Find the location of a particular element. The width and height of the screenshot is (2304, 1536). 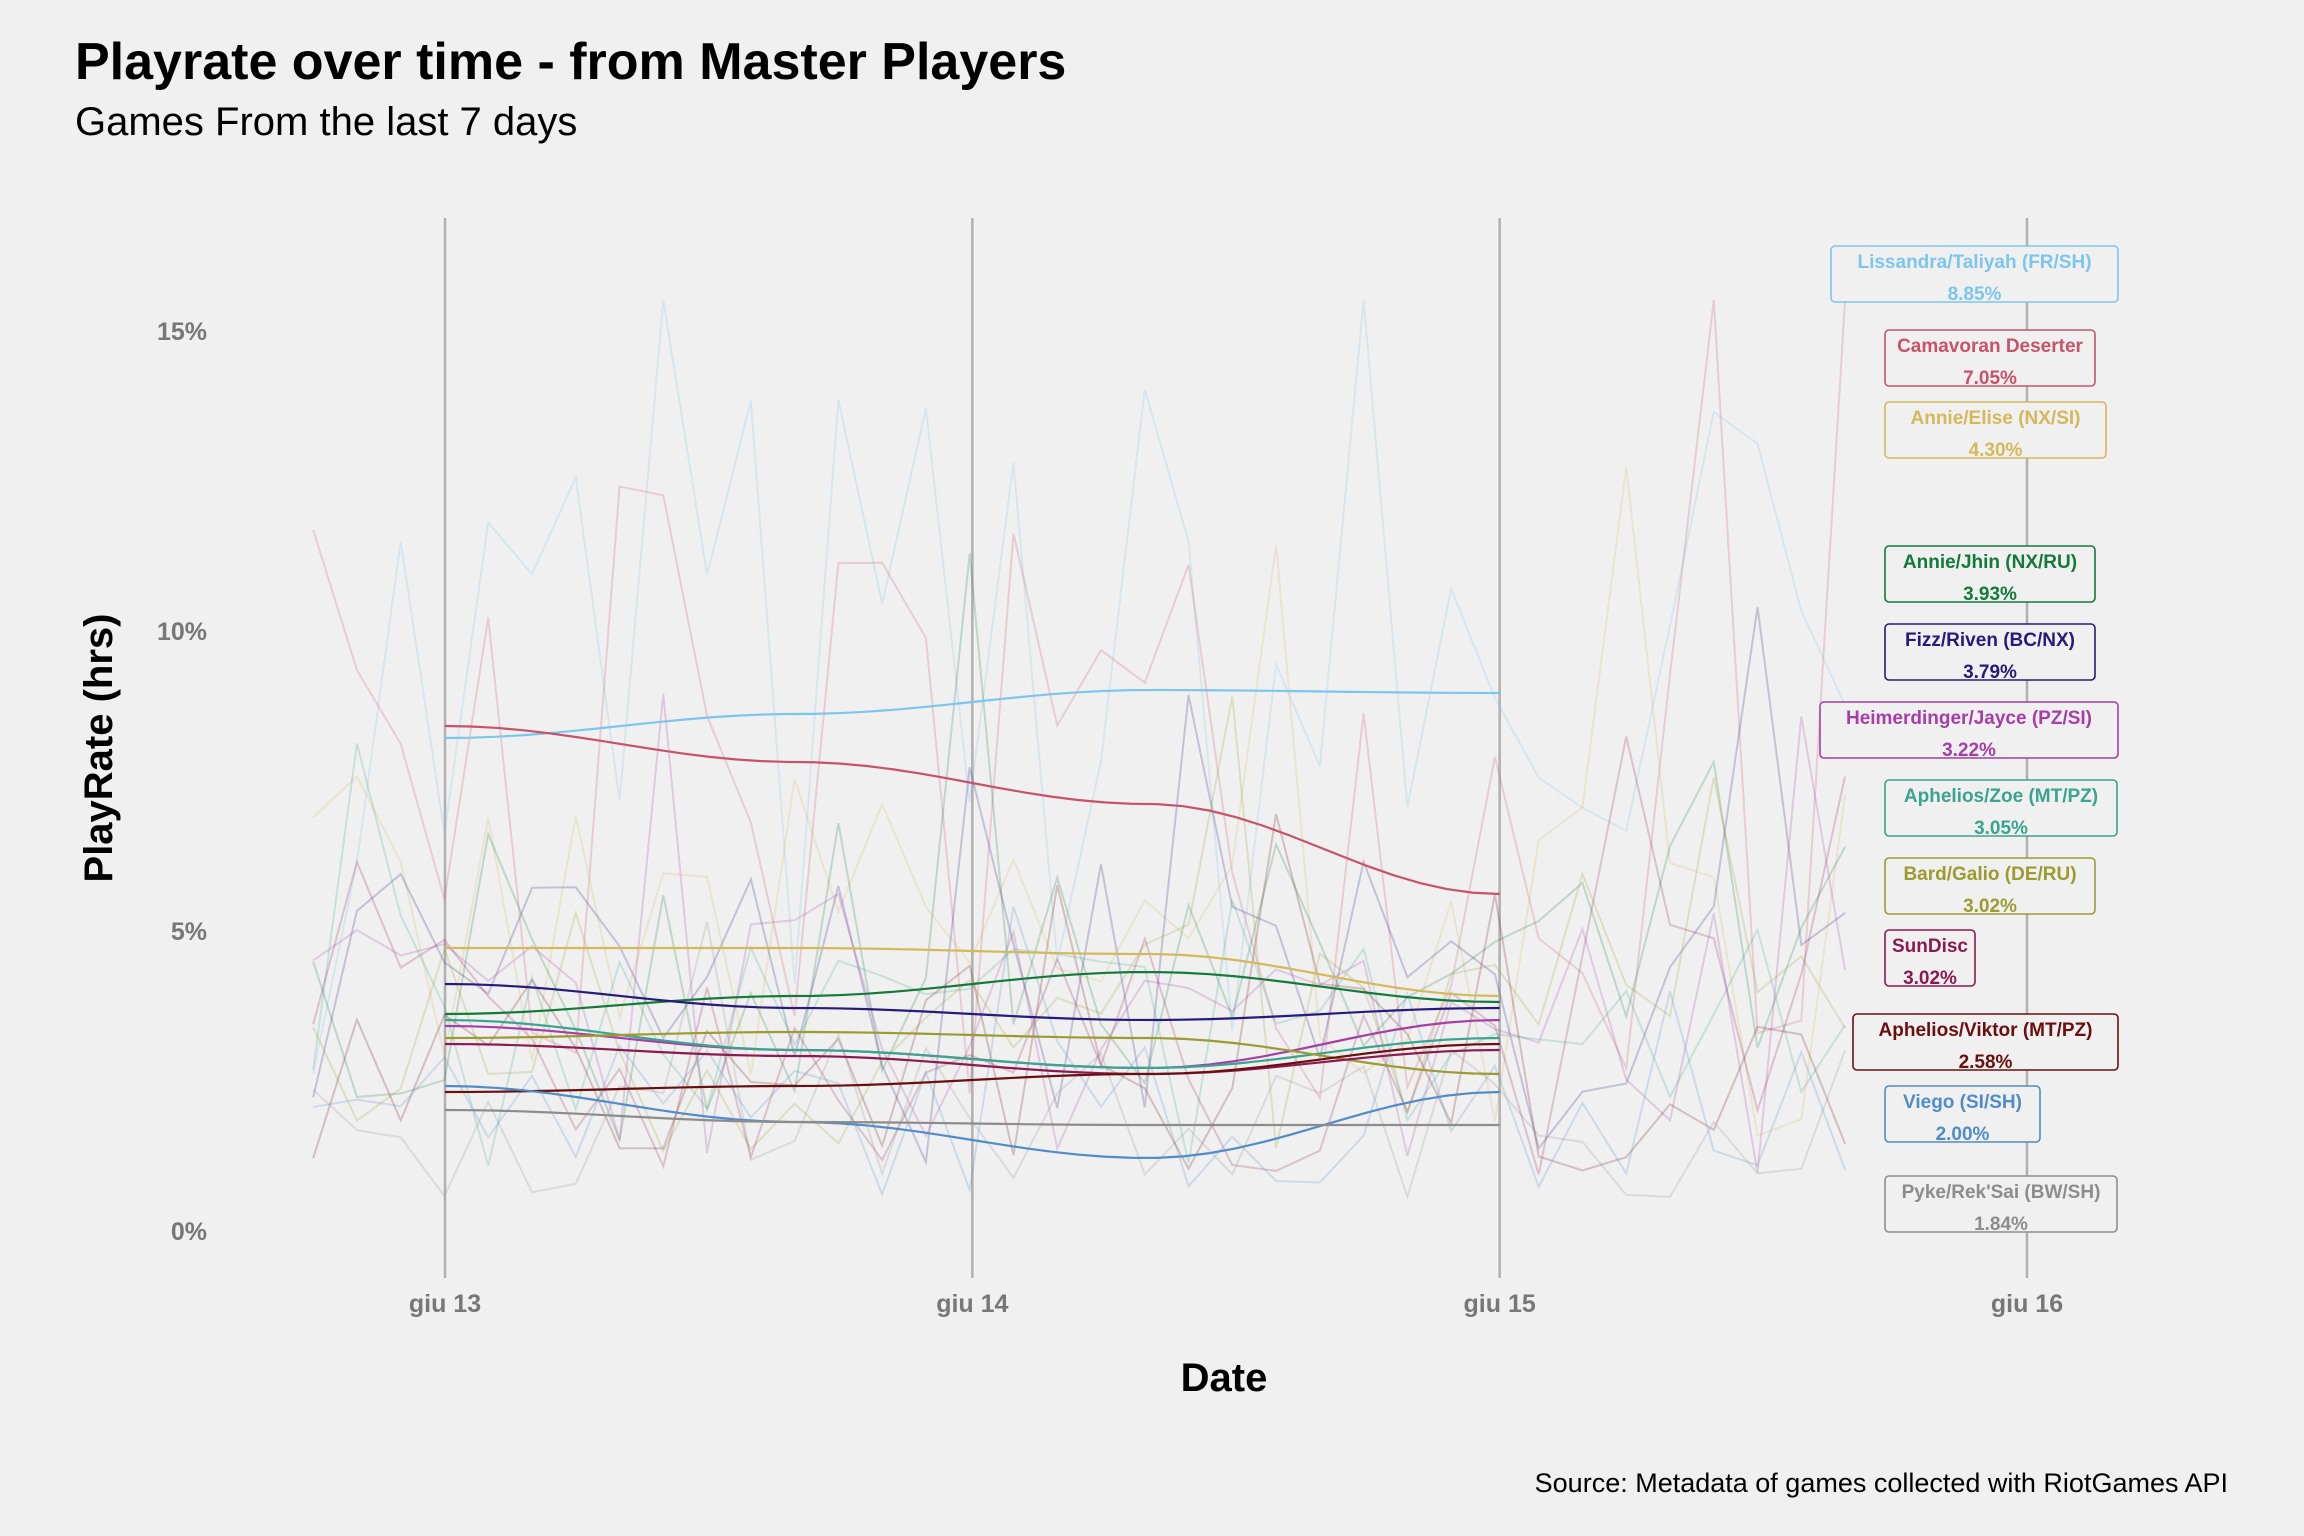

series-label-value: 7.05% is located at coordinates (1990, 378).